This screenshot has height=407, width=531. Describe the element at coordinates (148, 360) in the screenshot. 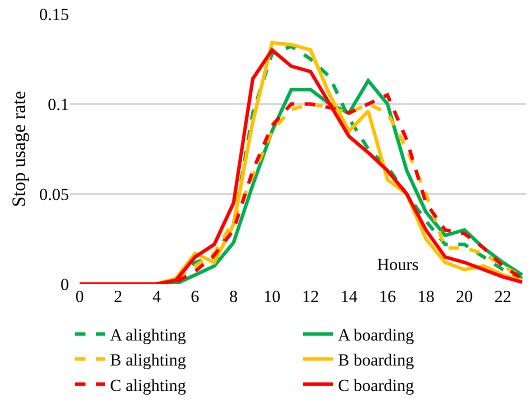

I see `legend-label: B alighting` at that location.